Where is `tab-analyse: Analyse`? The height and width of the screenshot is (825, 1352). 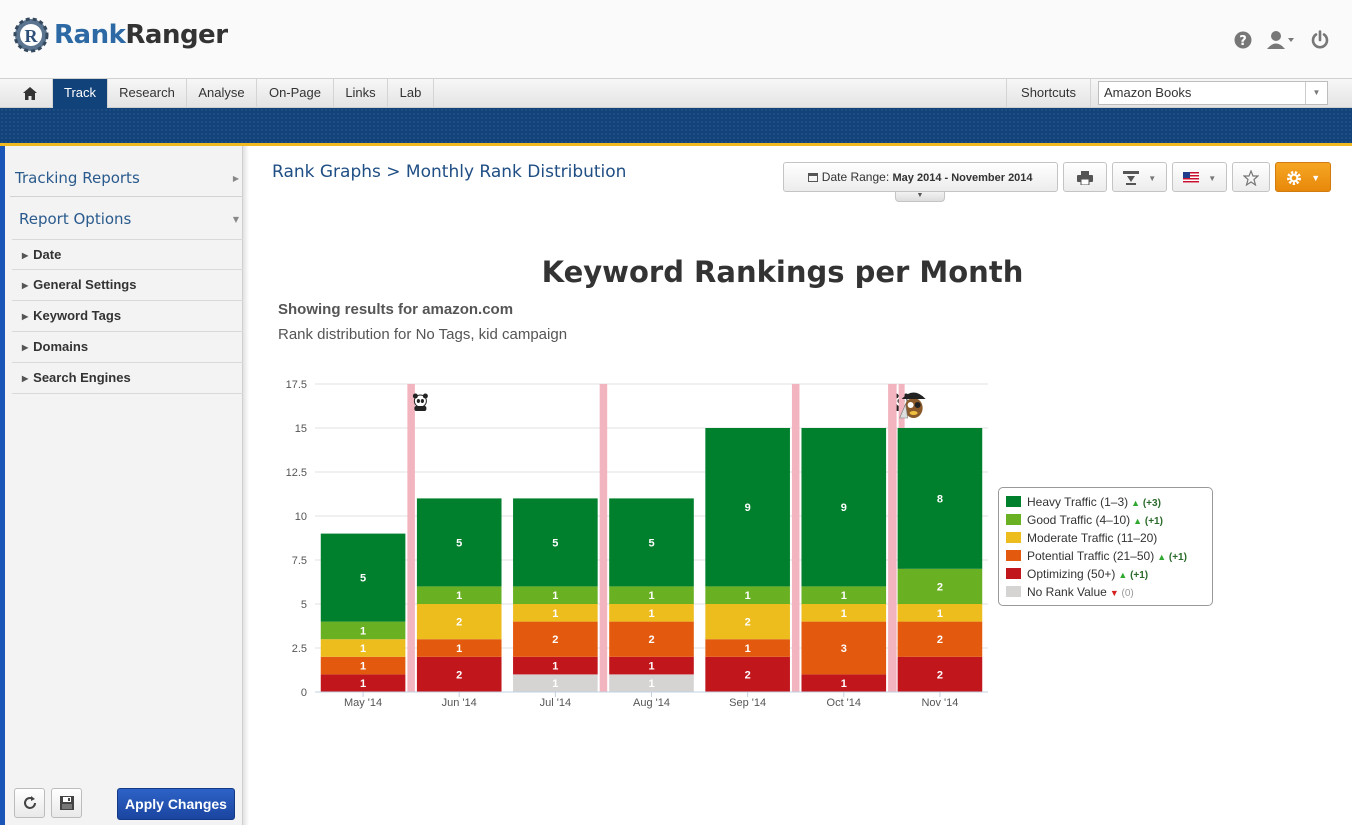
tab-analyse: Analyse is located at coordinates (222, 93).